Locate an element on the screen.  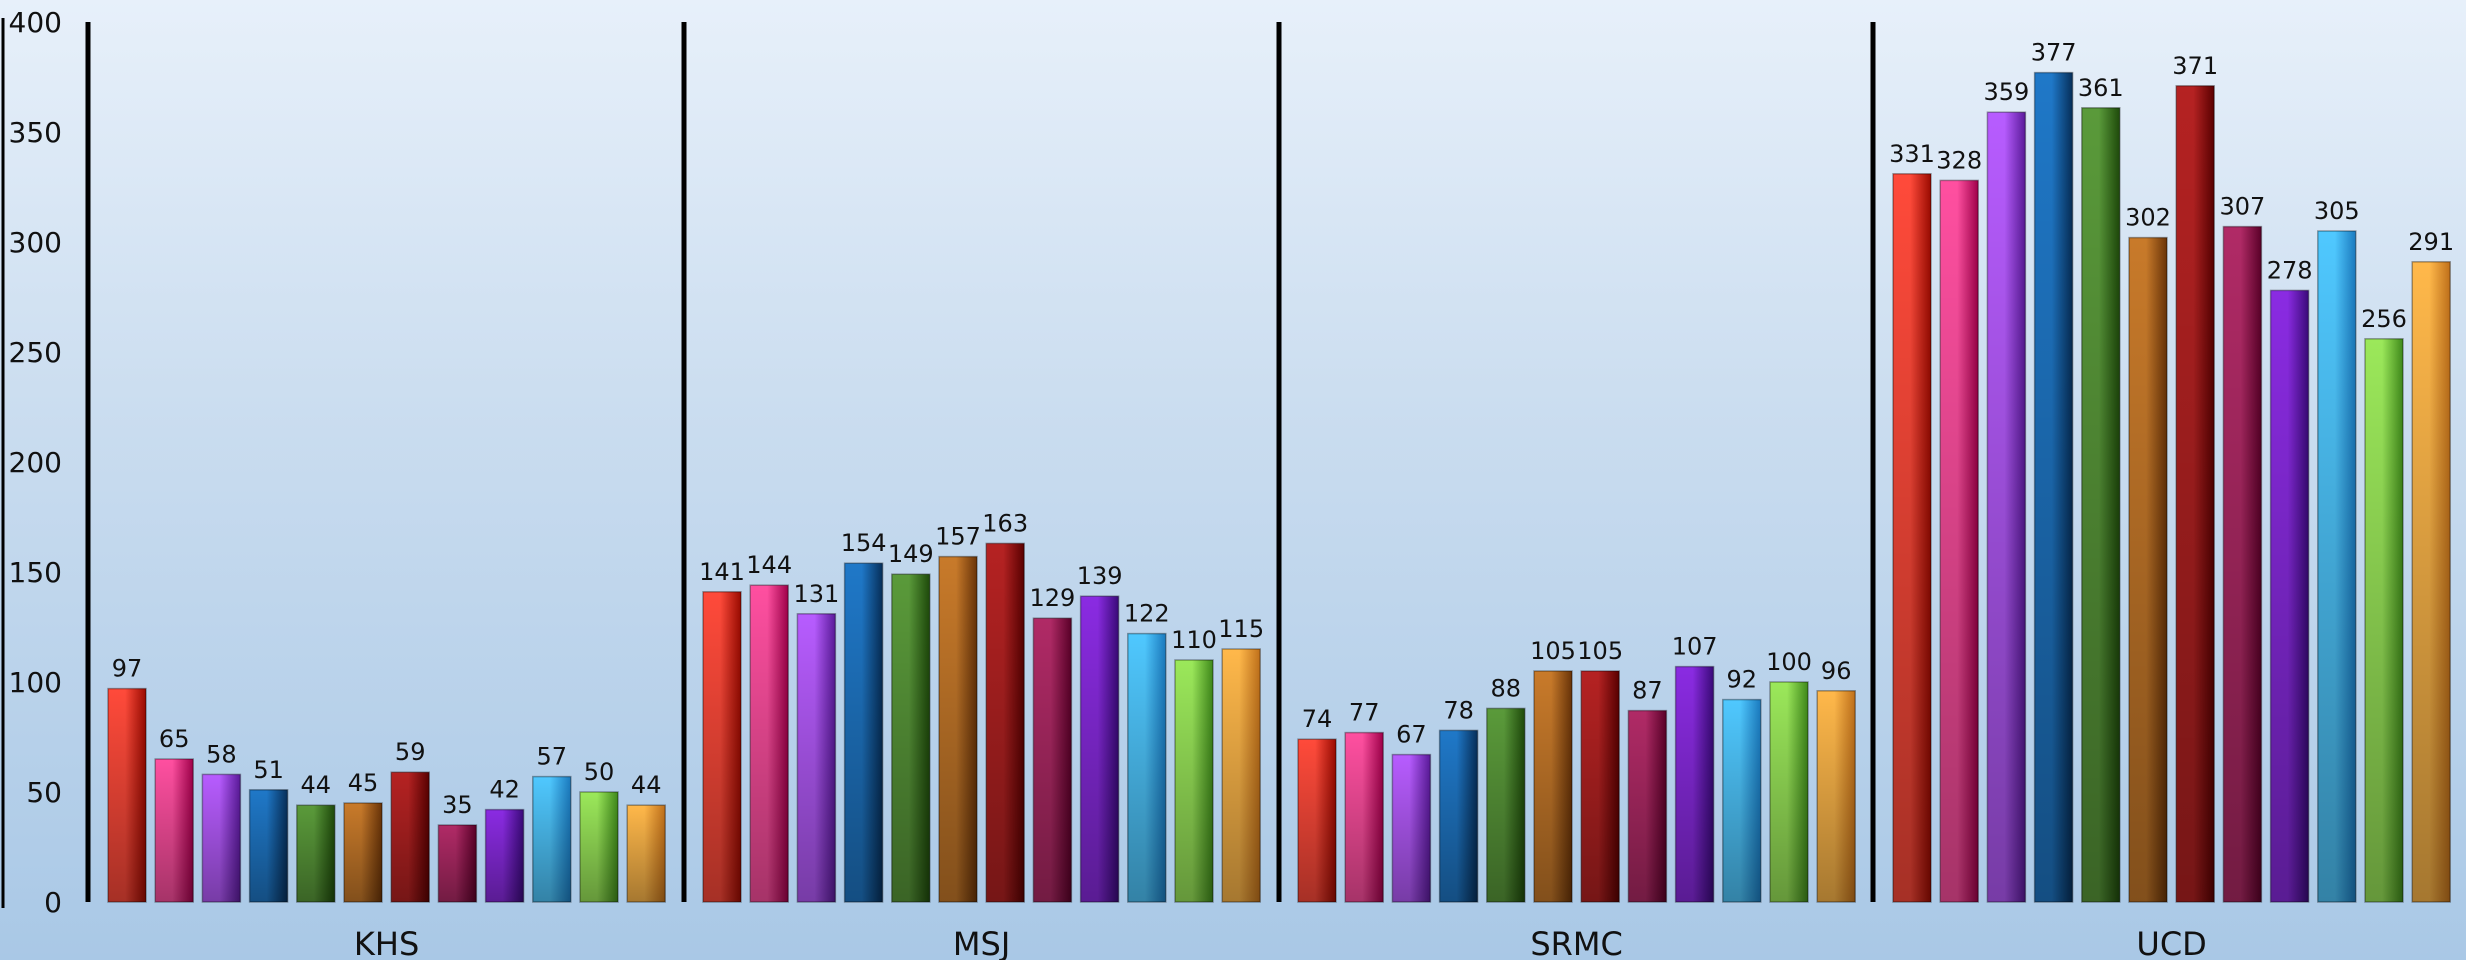
bar-value-label: 305 is located at coordinates (2337, 211).